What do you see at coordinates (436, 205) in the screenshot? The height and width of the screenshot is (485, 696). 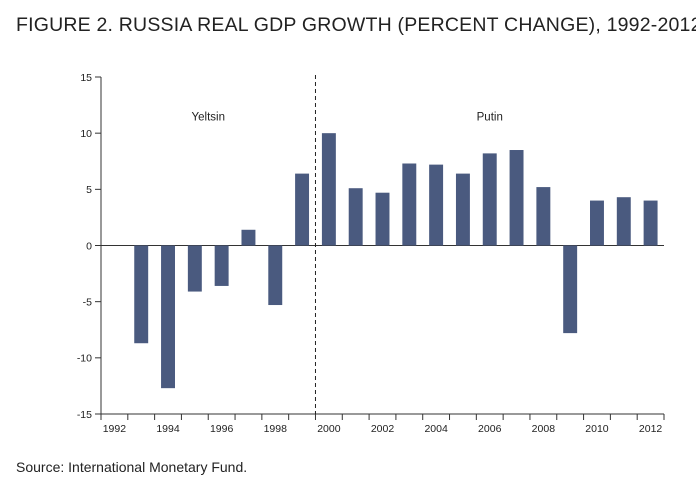 I see `bar-2004` at bounding box center [436, 205].